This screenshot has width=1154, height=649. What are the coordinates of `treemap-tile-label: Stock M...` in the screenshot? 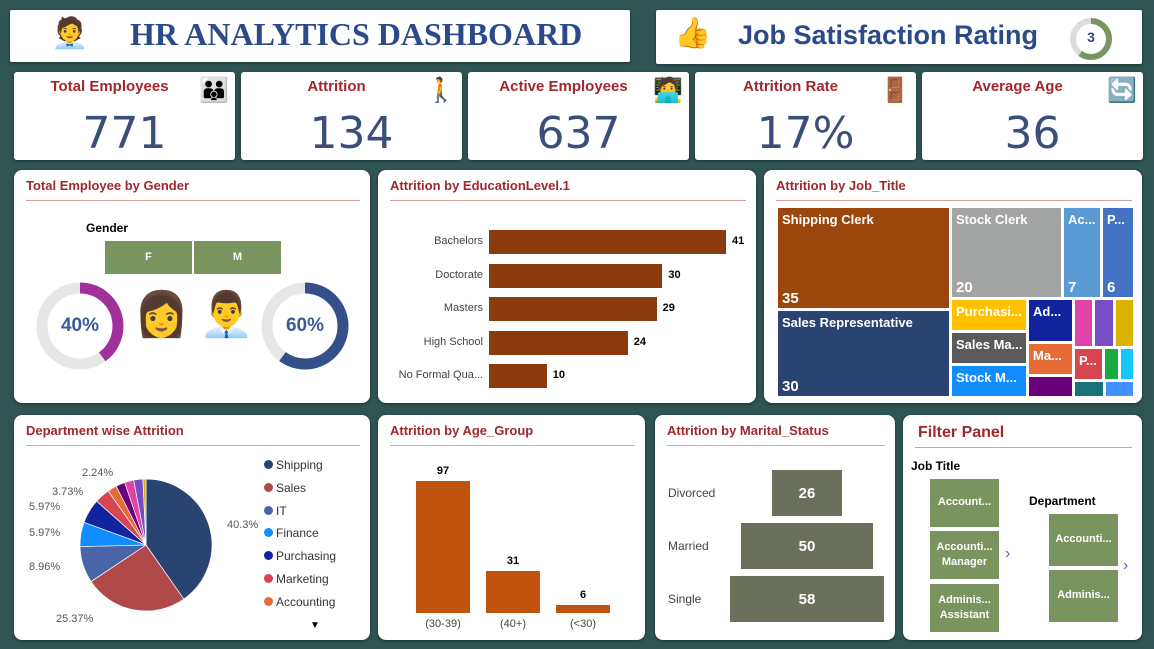 It's located at (986, 377).